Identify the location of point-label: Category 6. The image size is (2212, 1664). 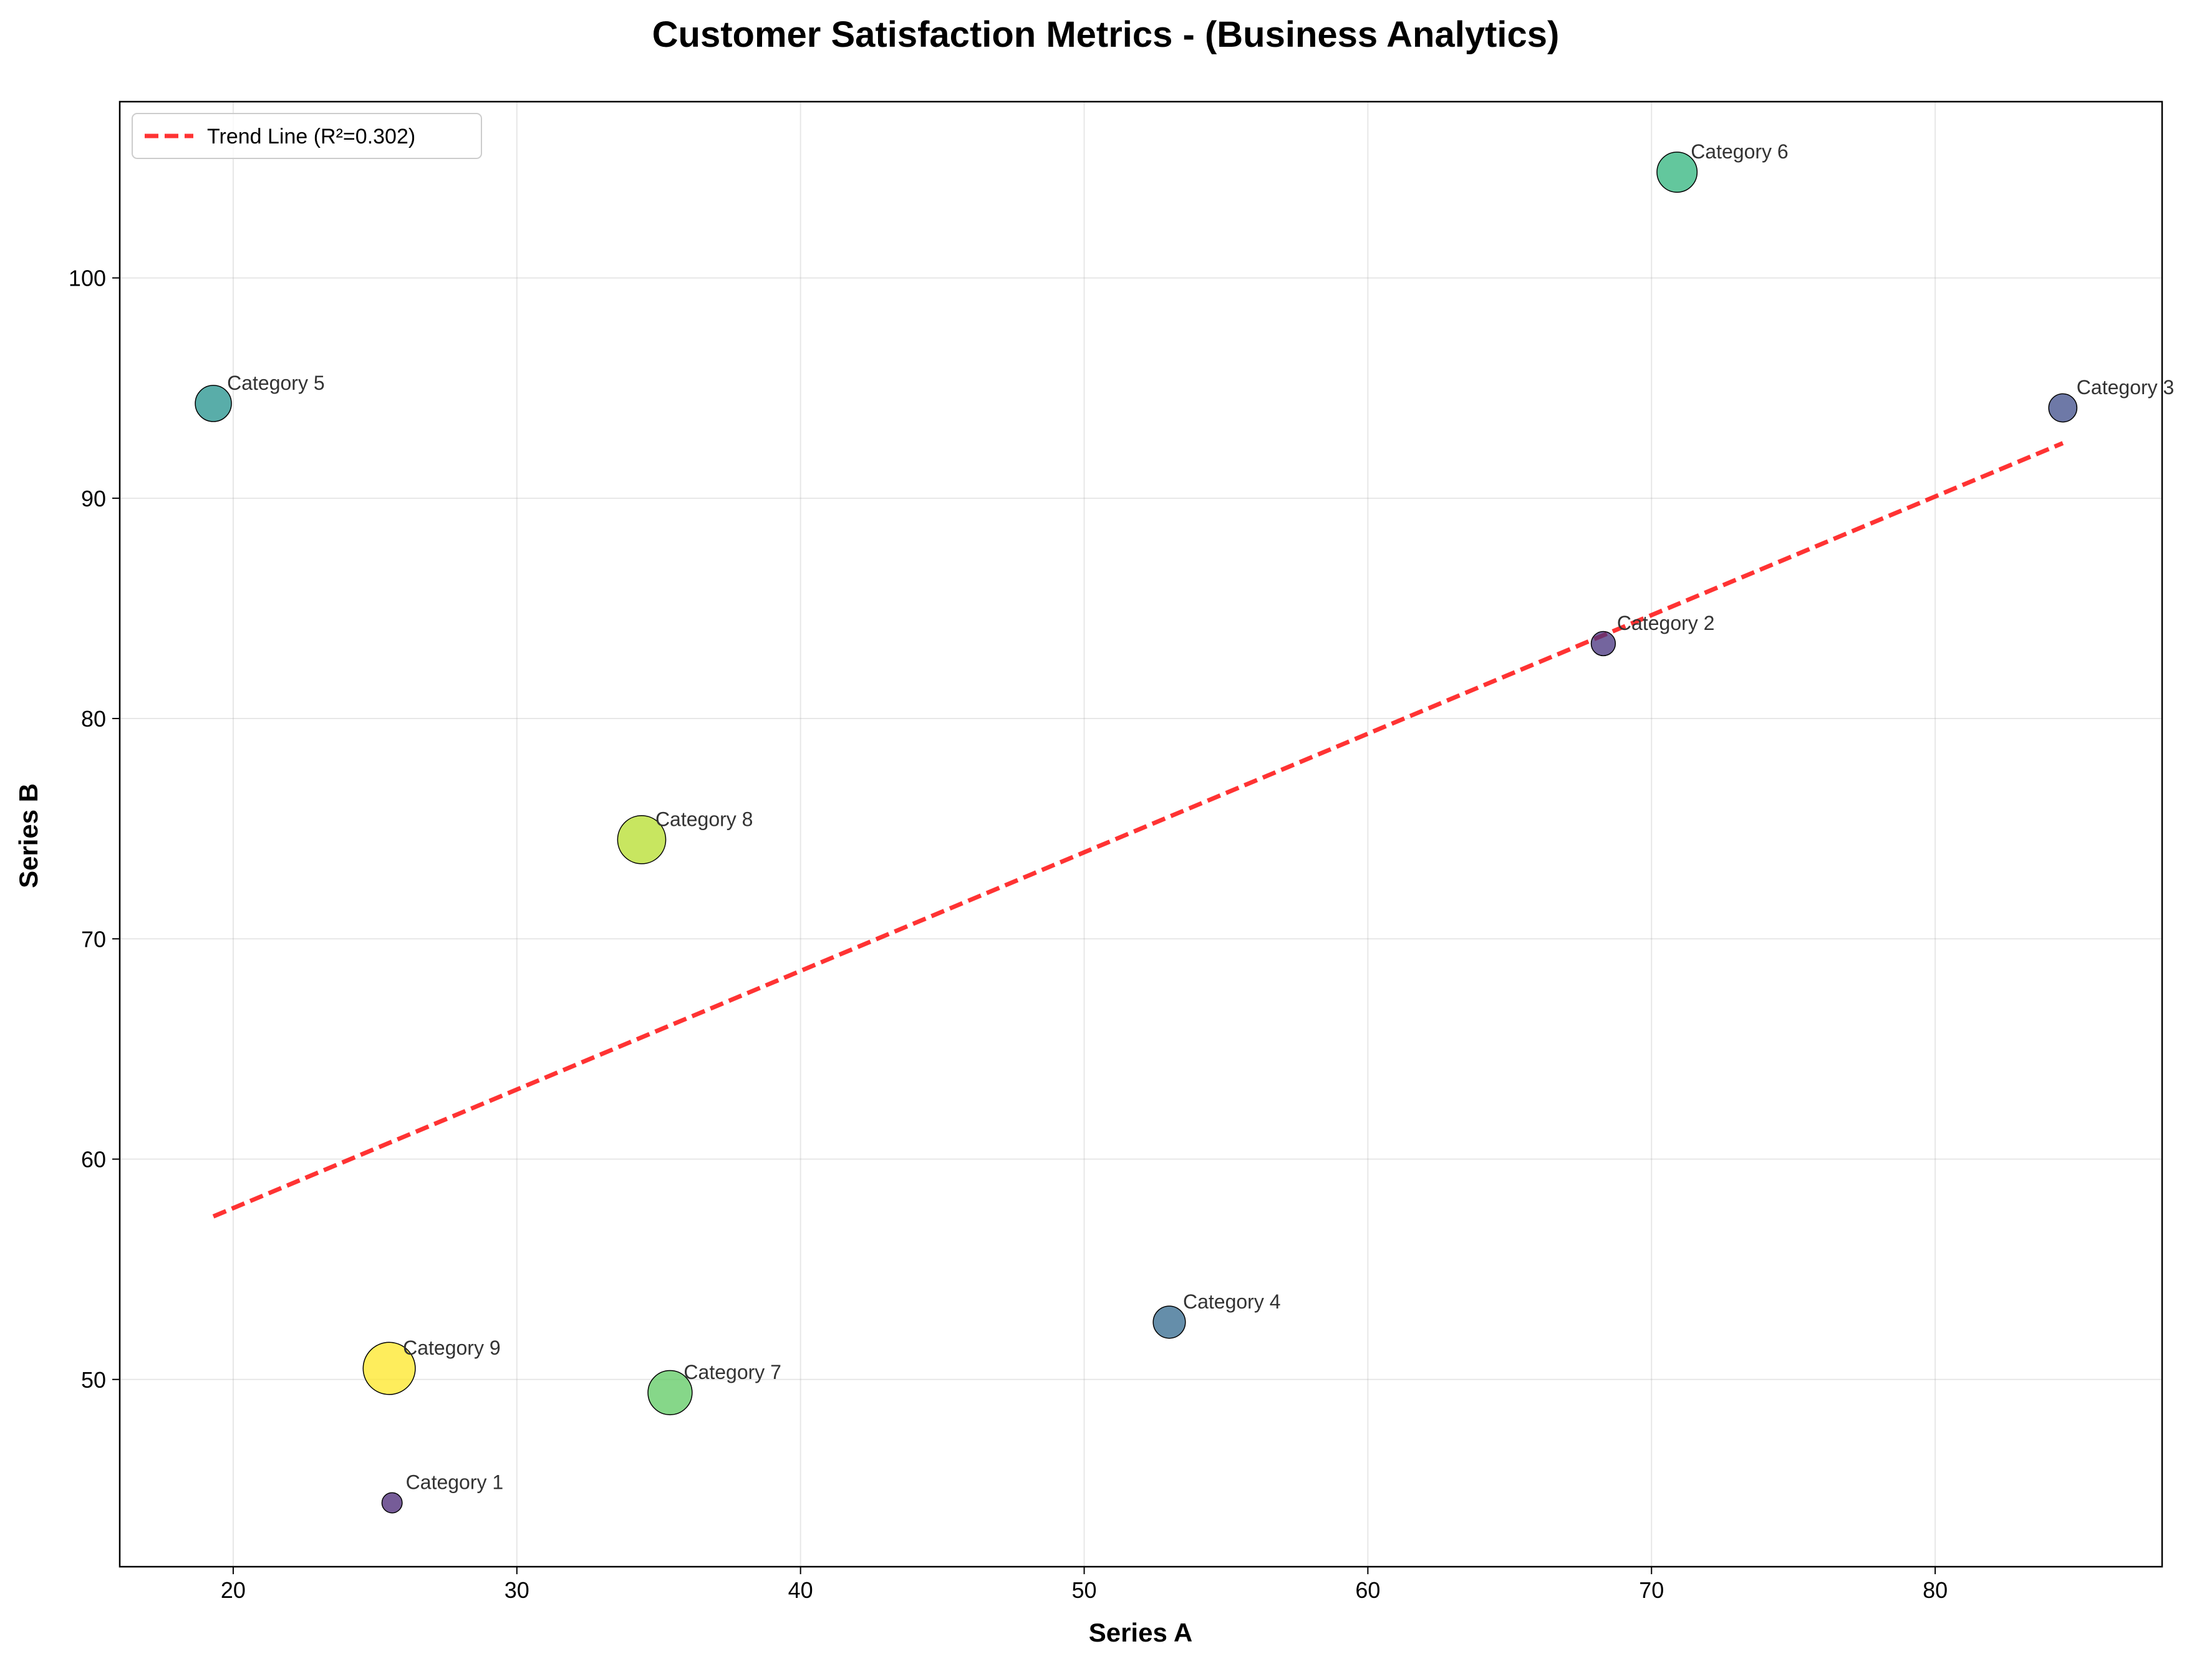
(1740, 151).